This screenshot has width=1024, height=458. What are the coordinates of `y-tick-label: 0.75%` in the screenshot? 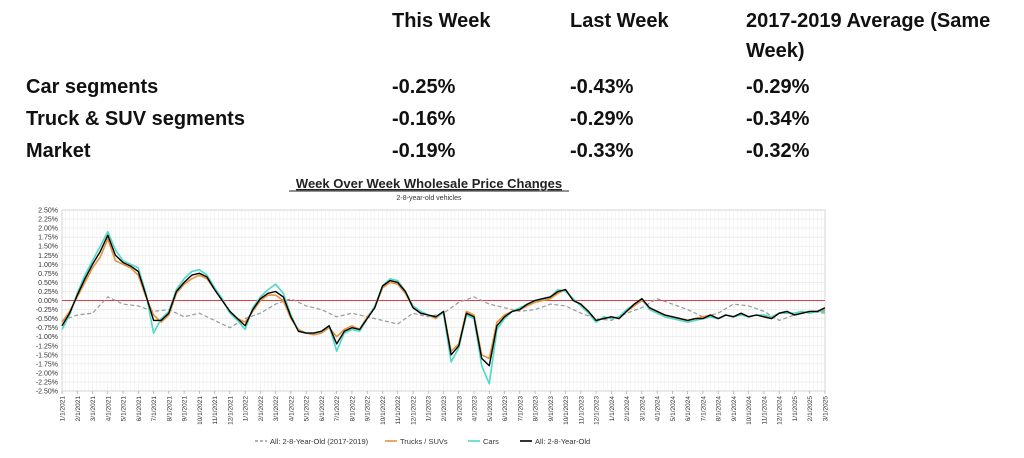 It's located at (48, 274).